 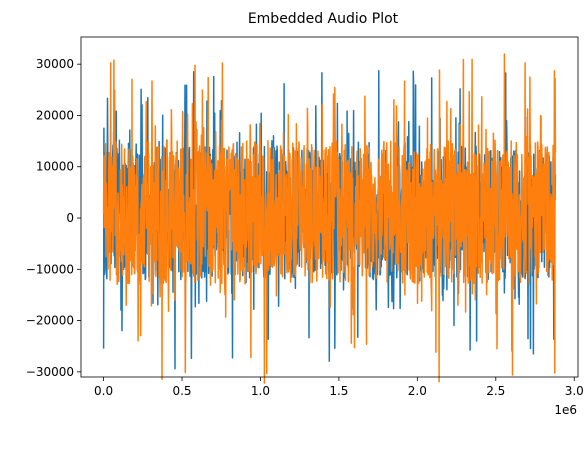 What do you see at coordinates (417, 391) in the screenshot?
I see `x-tick-label: 2.0` at bounding box center [417, 391].